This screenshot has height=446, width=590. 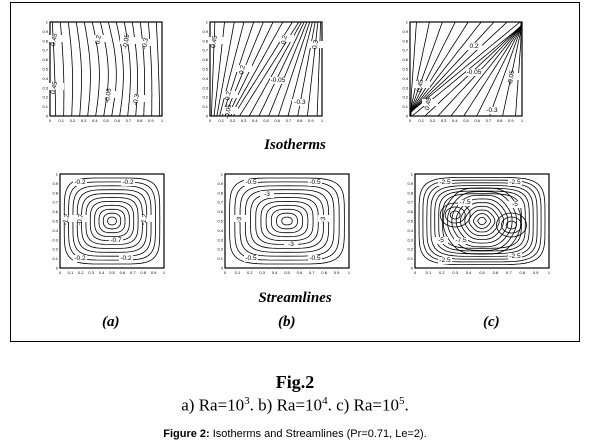 I want to click on x-tick-label: 0.2, so click(x=73, y=120).